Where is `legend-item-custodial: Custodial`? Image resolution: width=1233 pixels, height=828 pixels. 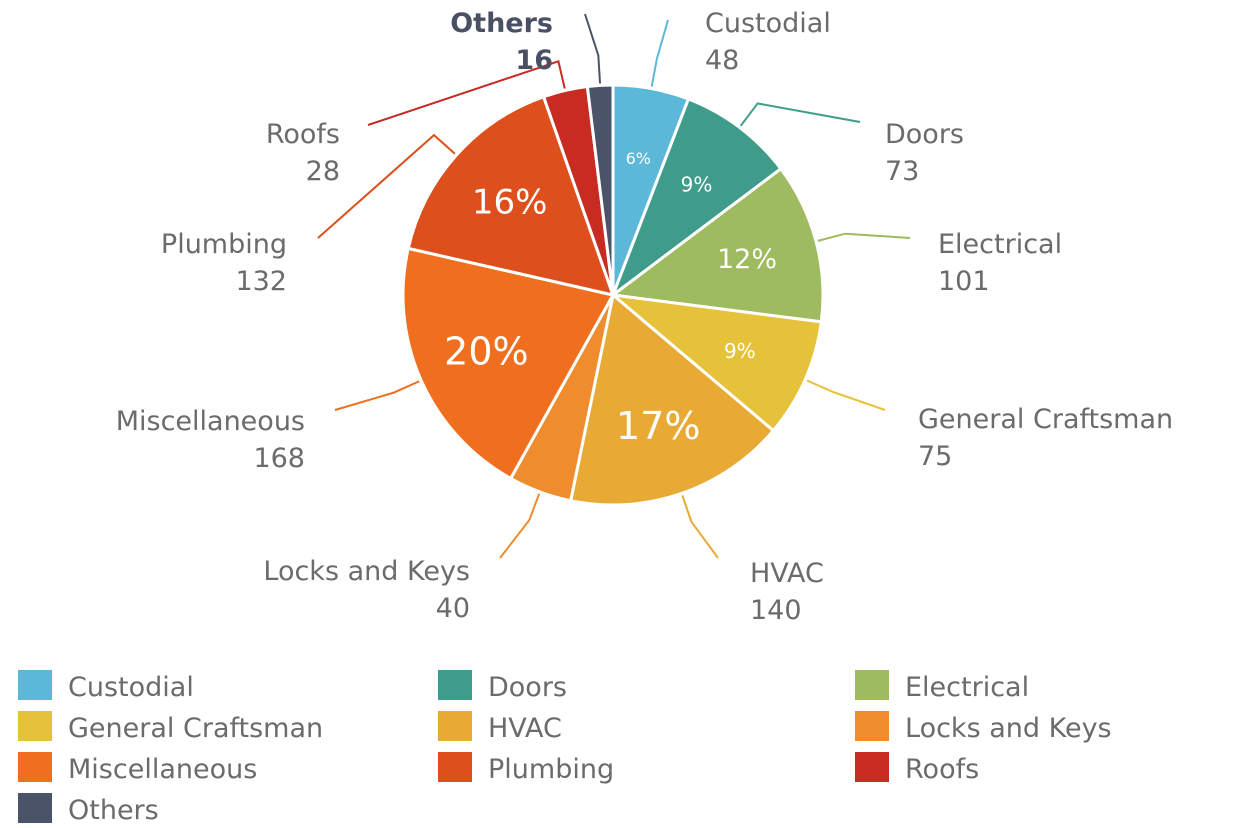 legend-item-custodial: Custodial is located at coordinates (131, 687).